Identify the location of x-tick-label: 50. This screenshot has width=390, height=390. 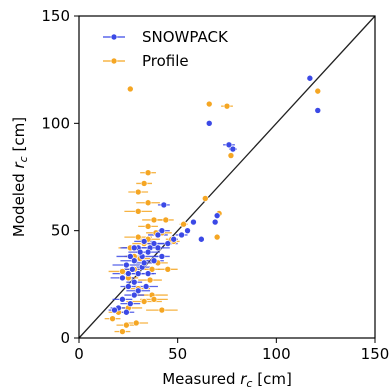
(177, 354).